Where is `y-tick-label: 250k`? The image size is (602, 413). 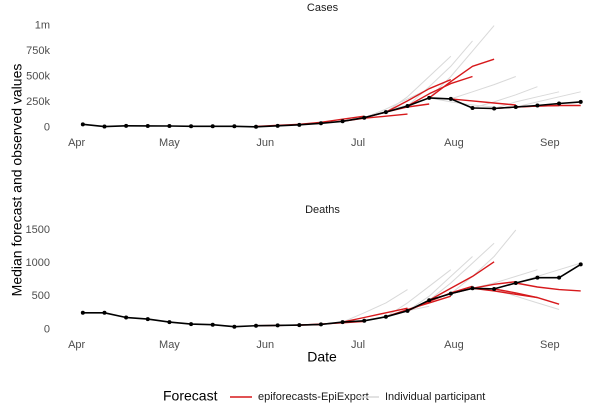
y-tick-label: 250k is located at coordinates (38, 102).